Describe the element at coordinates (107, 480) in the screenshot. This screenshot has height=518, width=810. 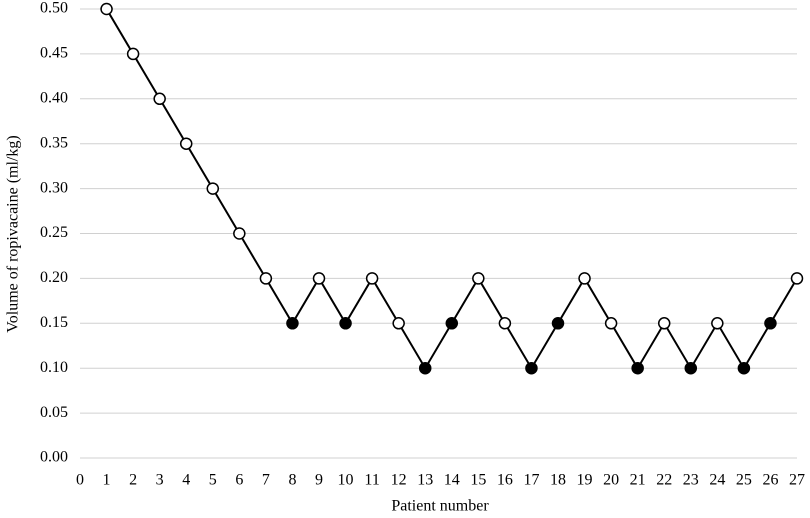
I see `x-tick-label: 1` at that location.